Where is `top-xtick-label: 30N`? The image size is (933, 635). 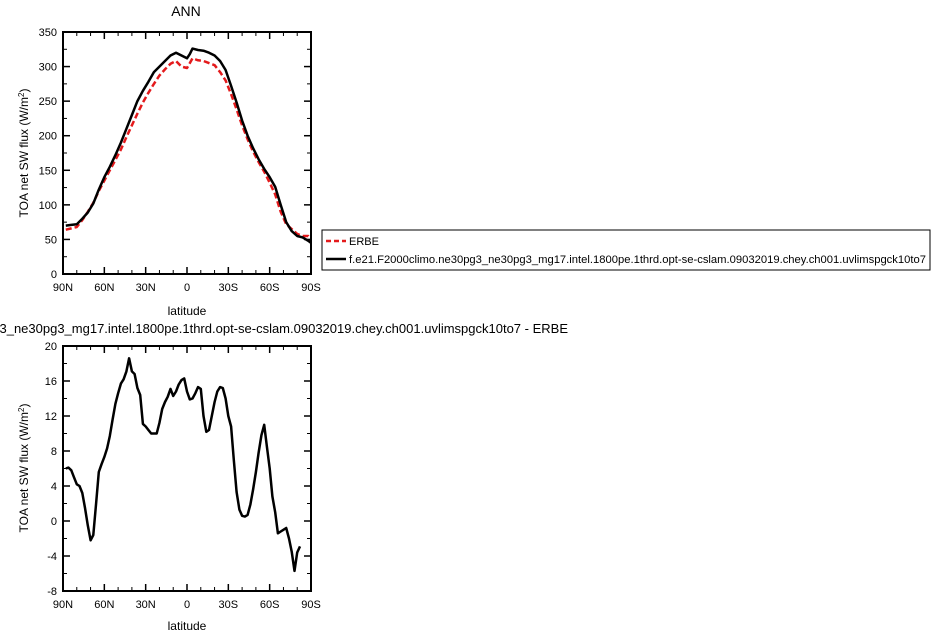
top-xtick-label: 30N is located at coordinates (146, 288).